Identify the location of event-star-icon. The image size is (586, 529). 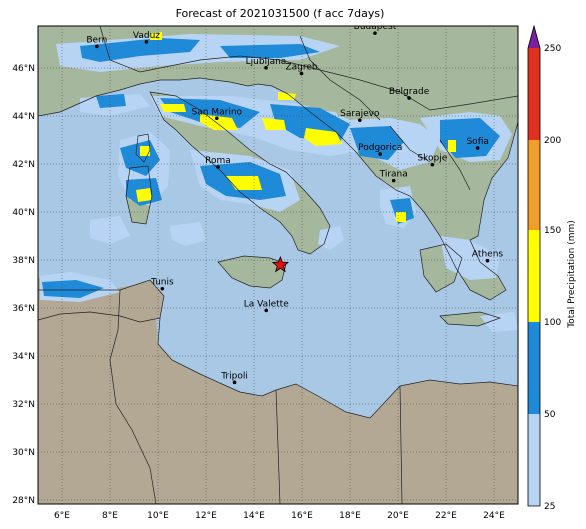
(280, 264).